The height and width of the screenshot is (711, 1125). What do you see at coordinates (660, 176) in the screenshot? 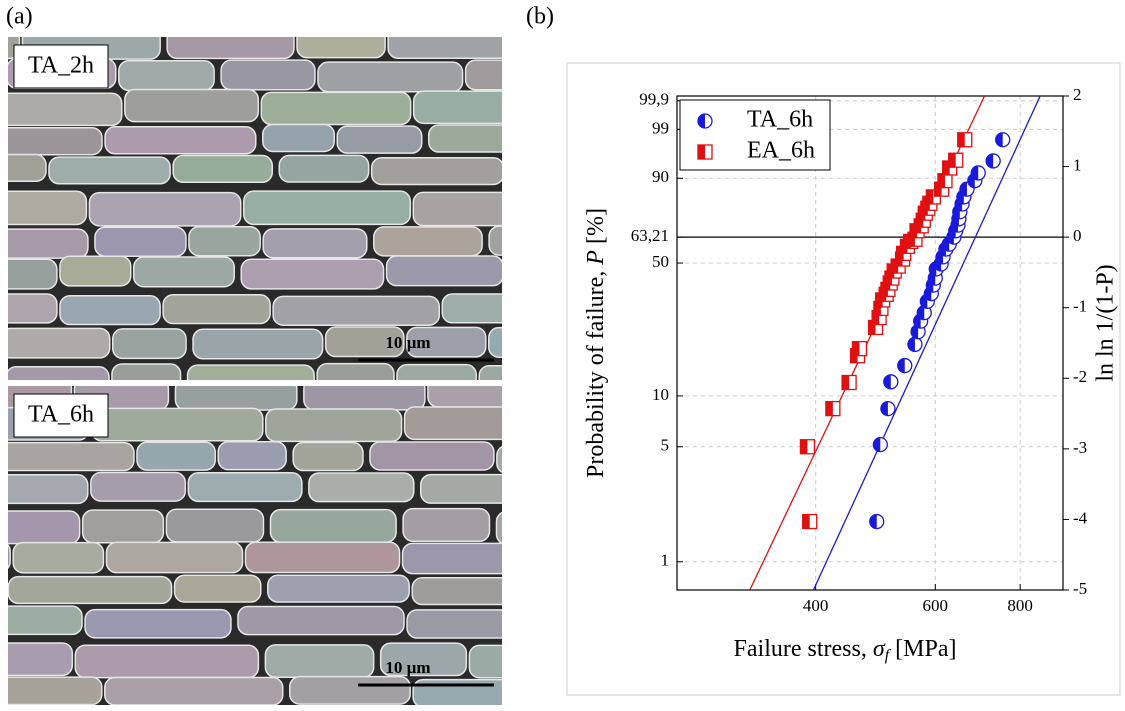
I see `y-tick-label: 90` at bounding box center [660, 176].